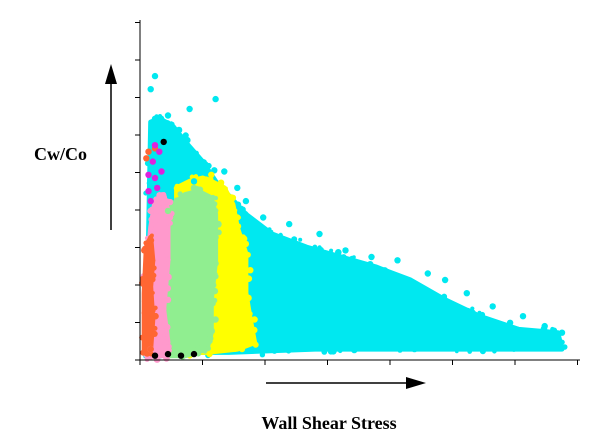 This screenshot has width=600, height=447. I want to click on x-axis-ticks, so click(358, 362).